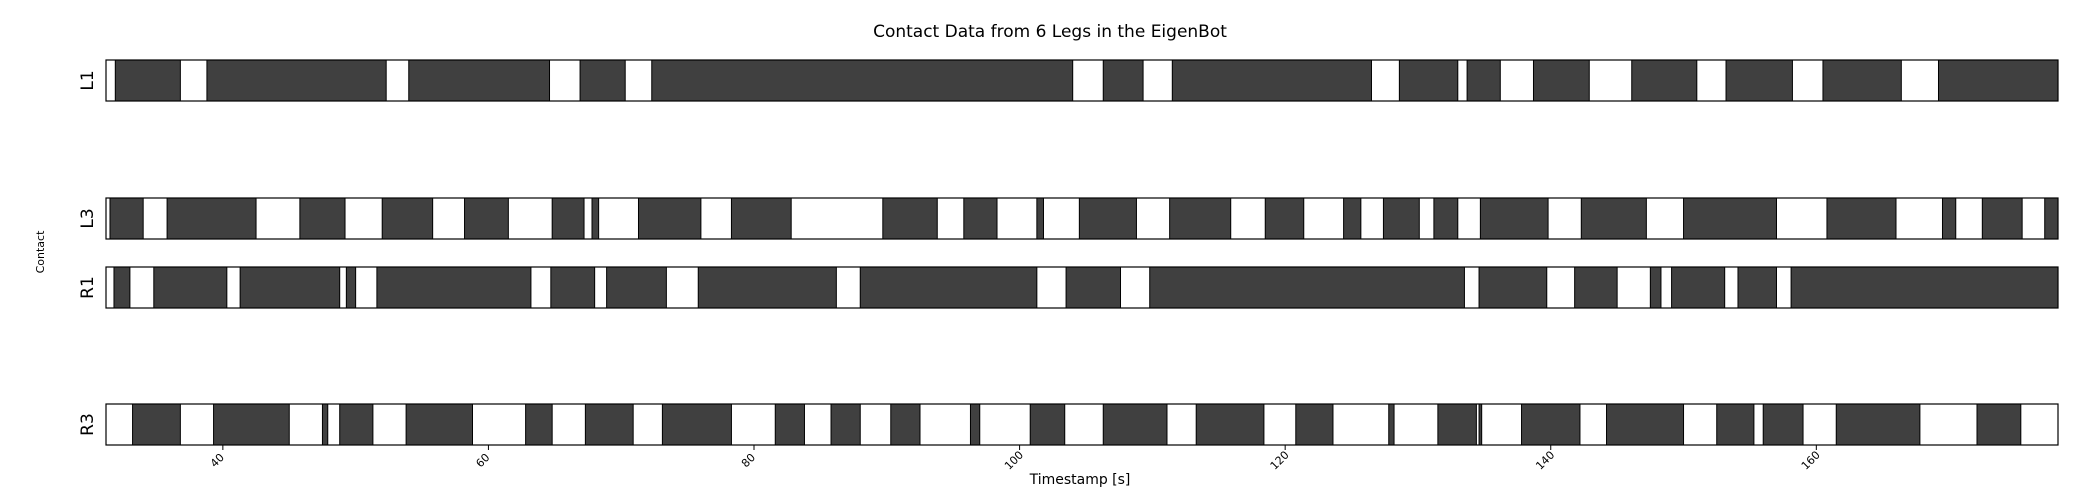 The height and width of the screenshot is (500, 2100). I want to click on leg-track-r1: R1, so click(1068, 287).